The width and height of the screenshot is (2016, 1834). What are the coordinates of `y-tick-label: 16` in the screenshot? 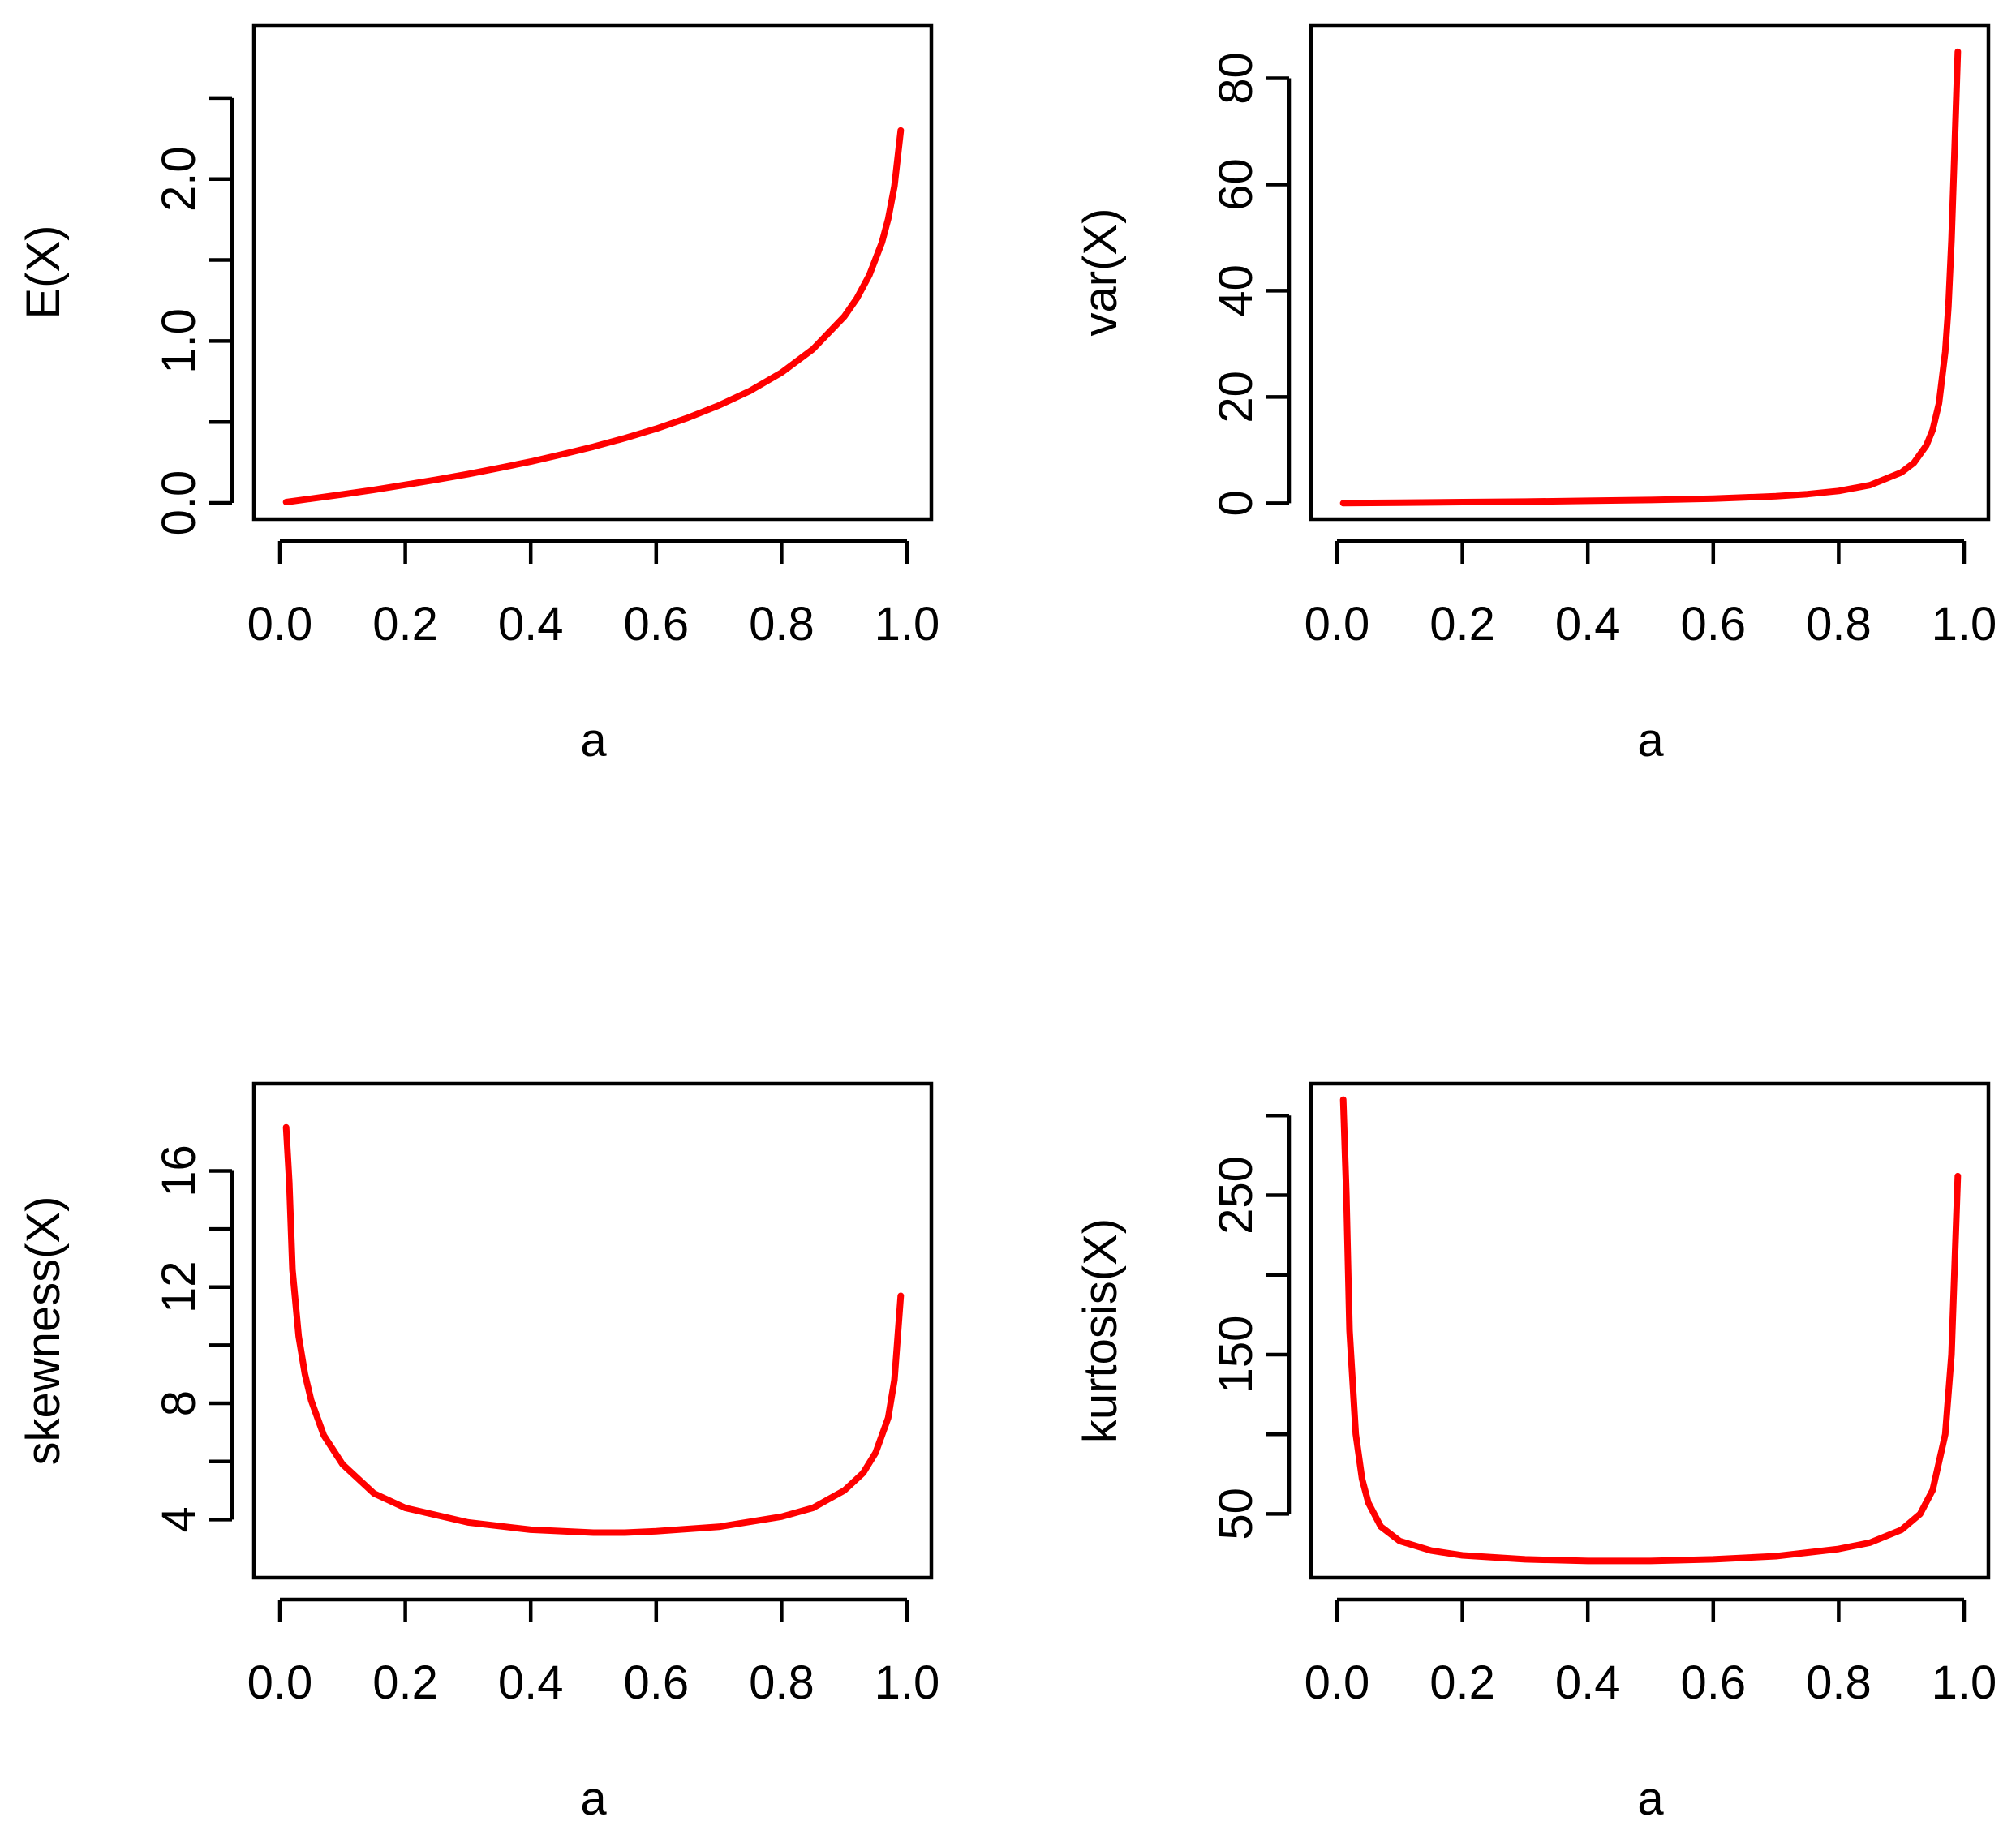 It's located at (179, 1171).